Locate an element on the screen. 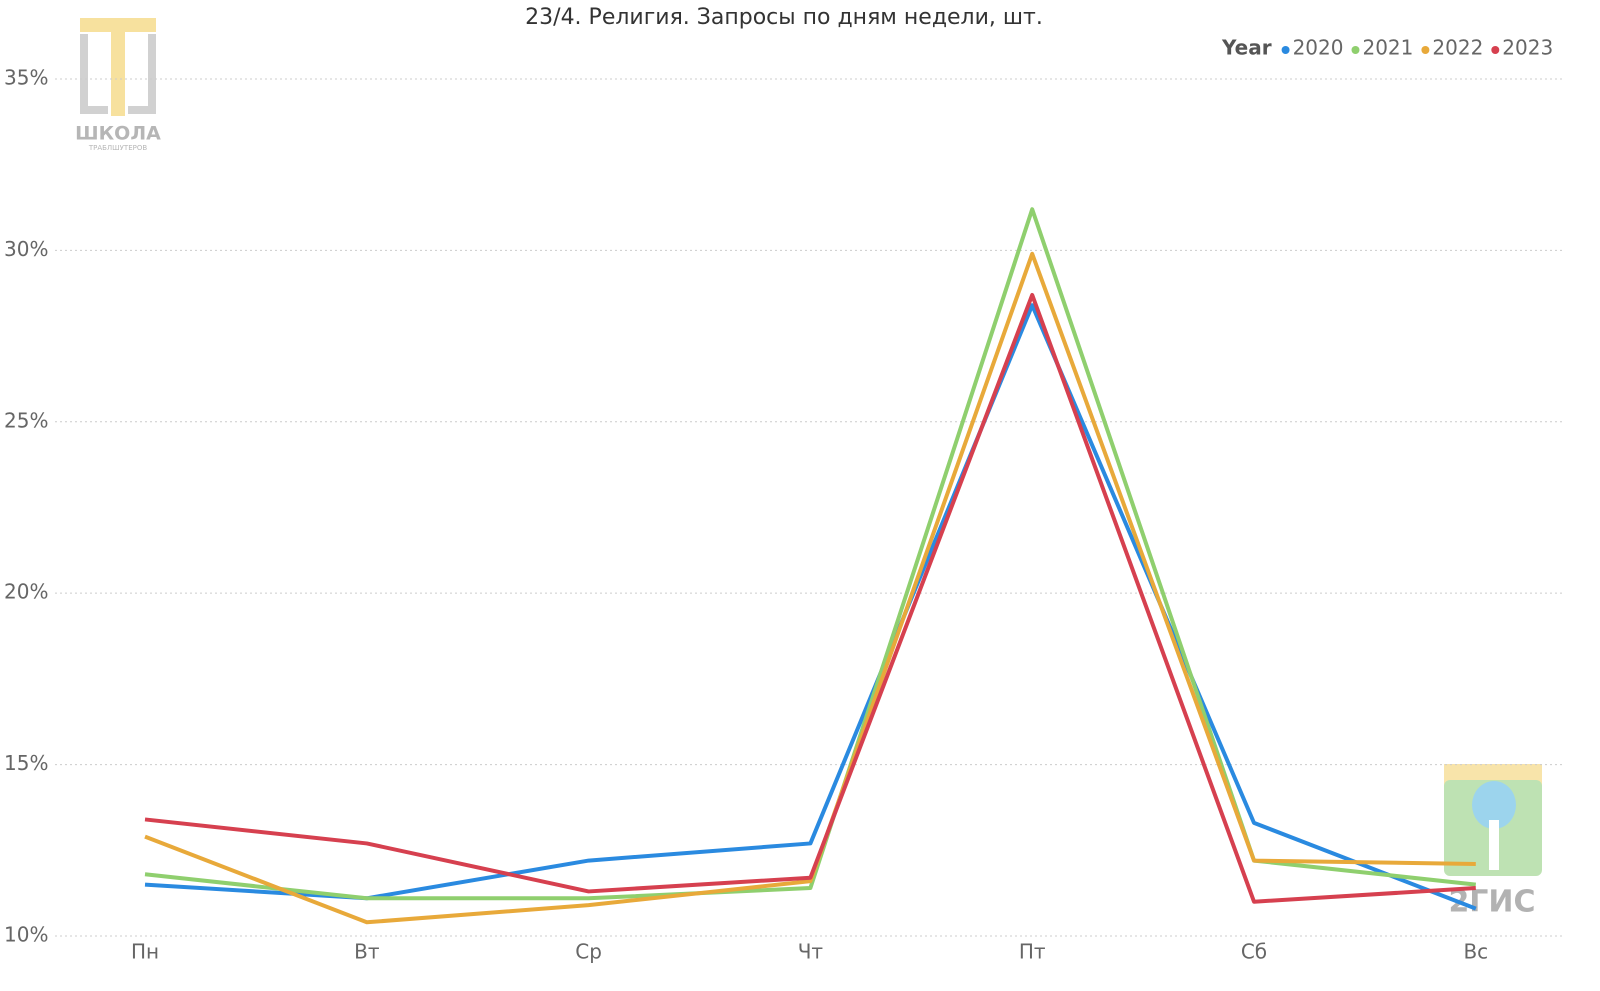 The height and width of the screenshot is (991, 1600). legend-label: 2020 is located at coordinates (1318, 48).